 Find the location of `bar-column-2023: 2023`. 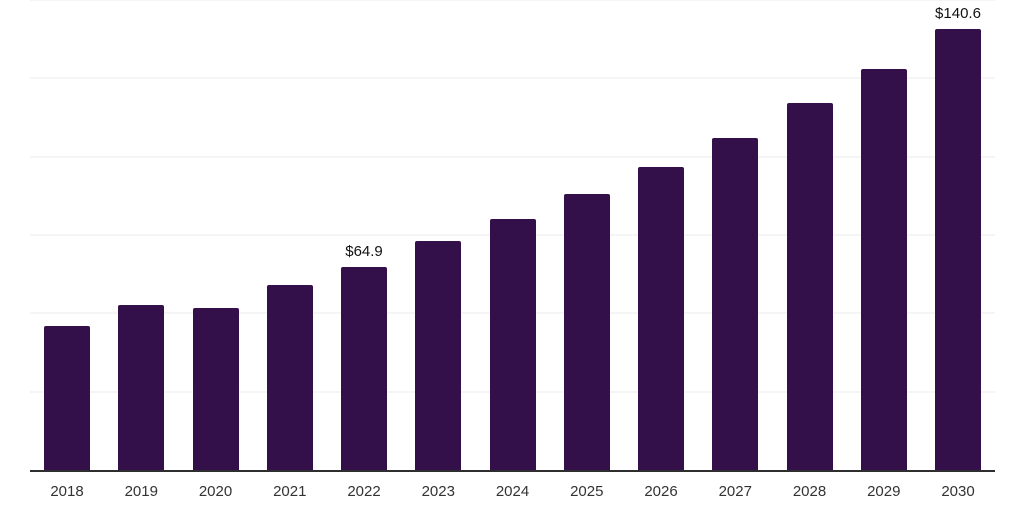

bar-column-2023: 2023 is located at coordinates (438, 250).